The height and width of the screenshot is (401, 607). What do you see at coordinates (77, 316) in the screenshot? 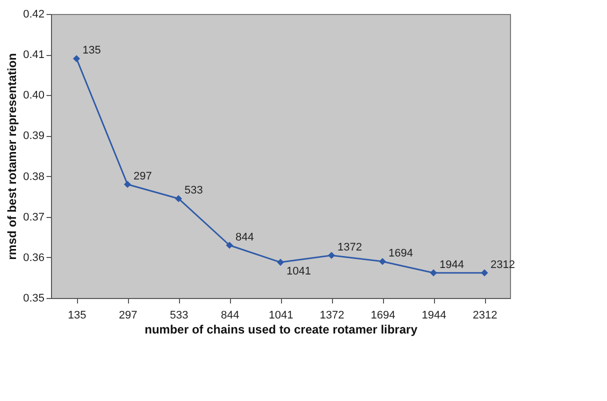
I see `x-tick-label: 135` at bounding box center [77, 316].